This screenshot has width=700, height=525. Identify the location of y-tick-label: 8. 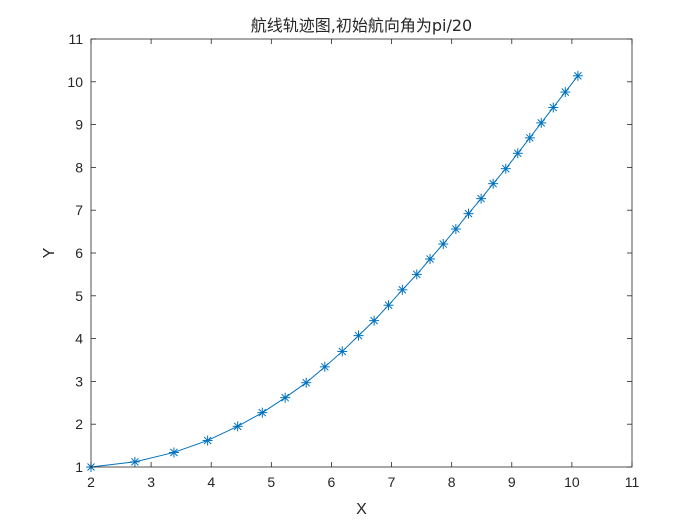
(79, 167).